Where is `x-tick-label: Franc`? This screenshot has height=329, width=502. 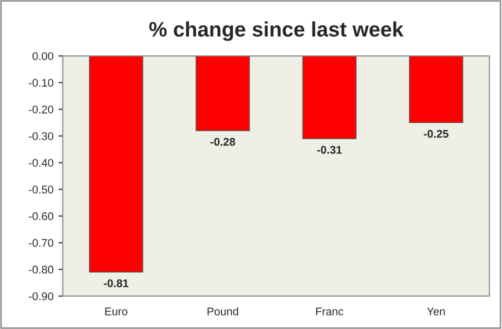 x-tick-label: Franc is located at coordinates (330, 312).